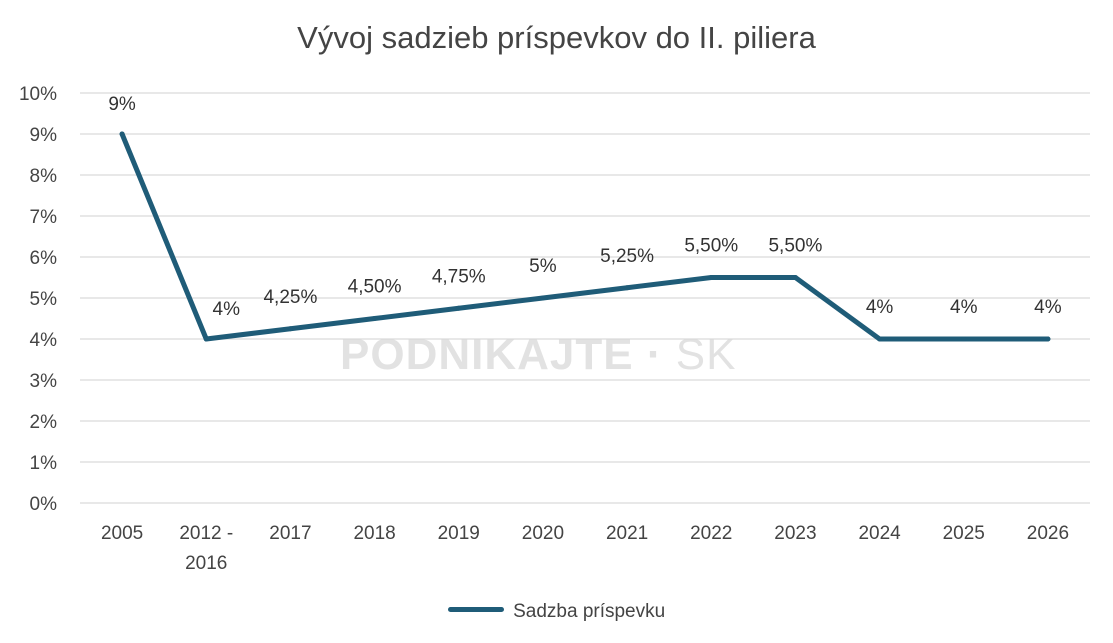 Image resolution: width=1113 pixels, height=643 pixels. I want to click on data-label: 5%, so click(543, 266).